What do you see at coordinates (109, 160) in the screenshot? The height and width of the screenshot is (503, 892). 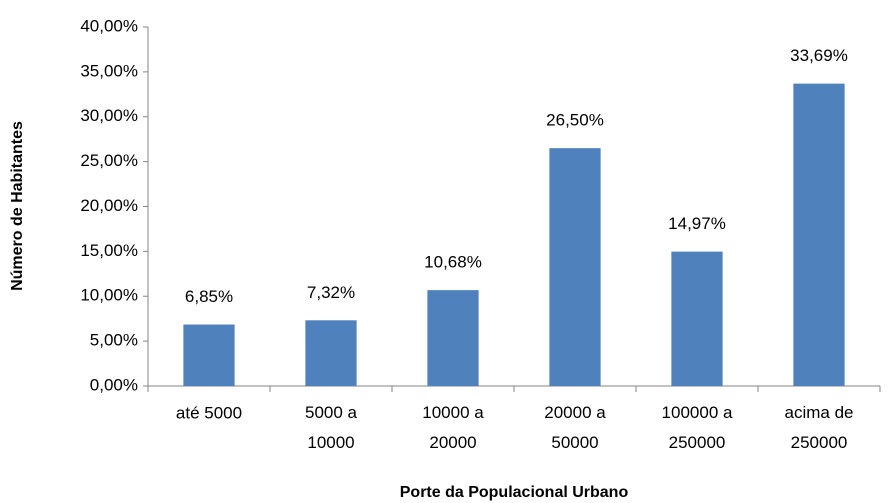 I see `y-tick-label: 25,00%` at bounding box center [109, 160].